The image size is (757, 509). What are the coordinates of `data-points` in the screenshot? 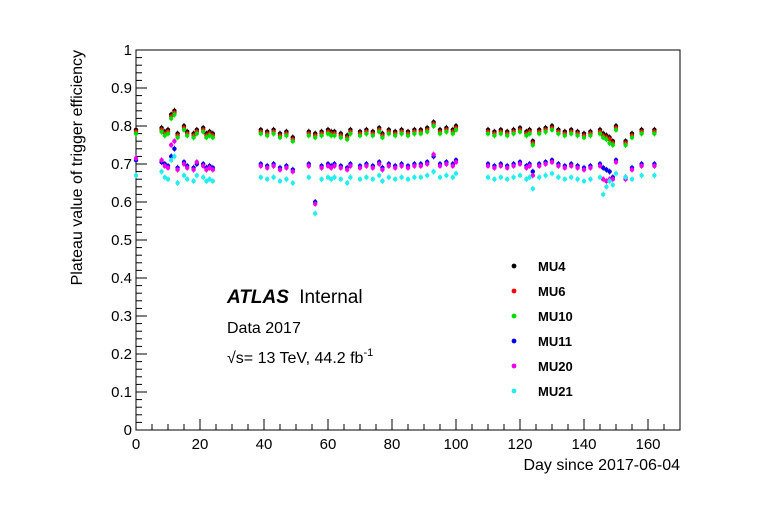 It's located at (395, 162).